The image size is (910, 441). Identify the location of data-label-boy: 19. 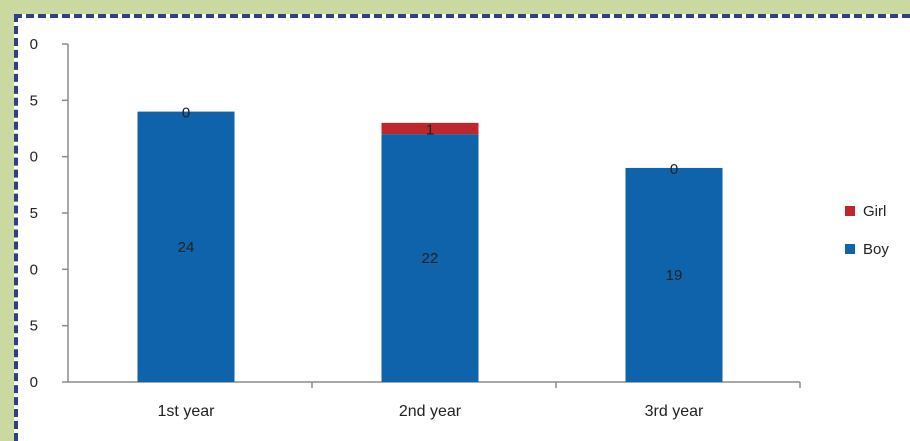
(674, 275).